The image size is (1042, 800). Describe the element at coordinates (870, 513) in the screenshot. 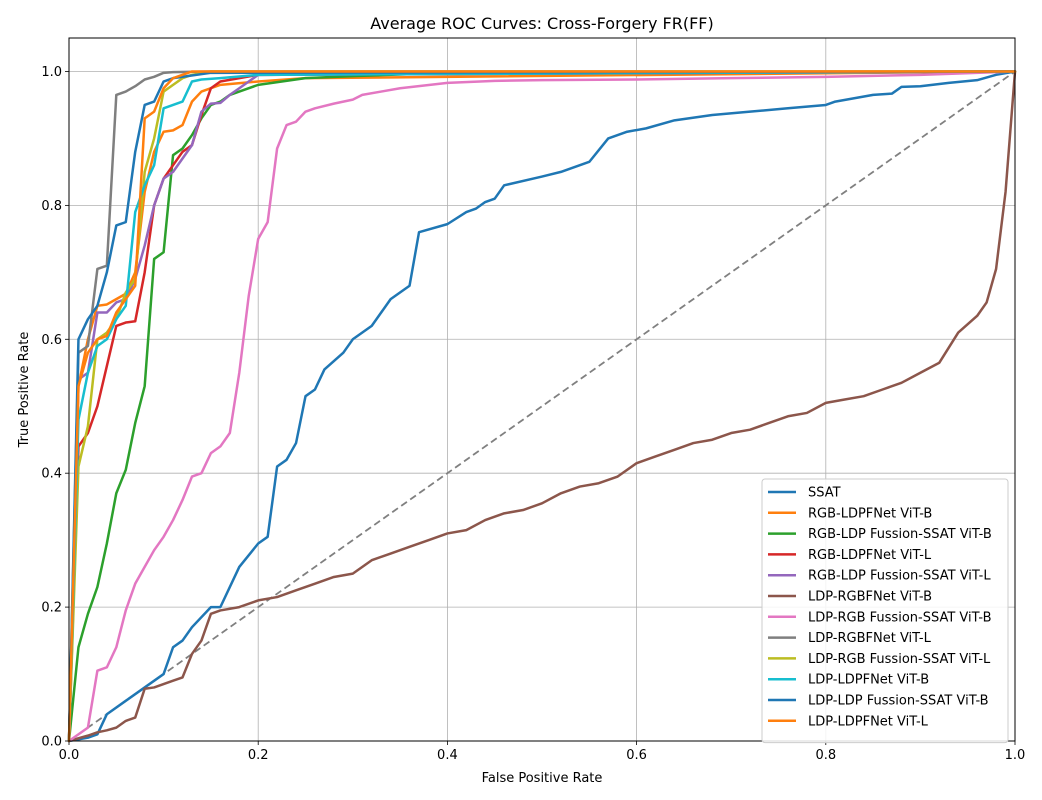

I see `legend-entry-label: RGB-LDPFNet ViT-B` at that location.